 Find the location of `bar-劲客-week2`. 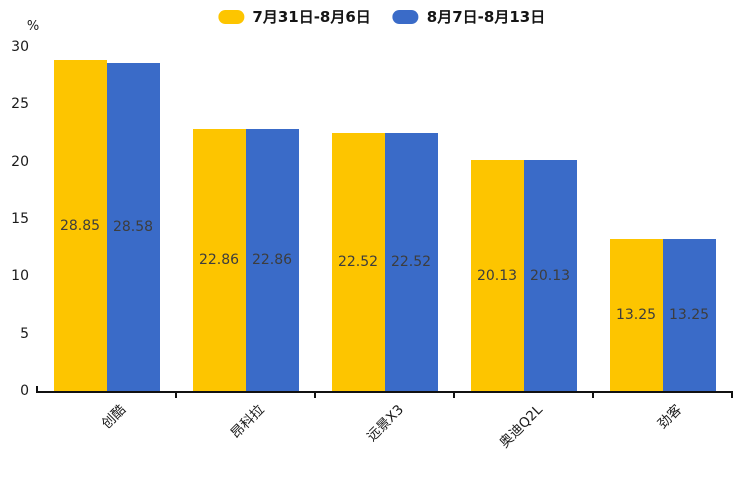

bar-劲客-week2 is located at coordinates (689, 315).